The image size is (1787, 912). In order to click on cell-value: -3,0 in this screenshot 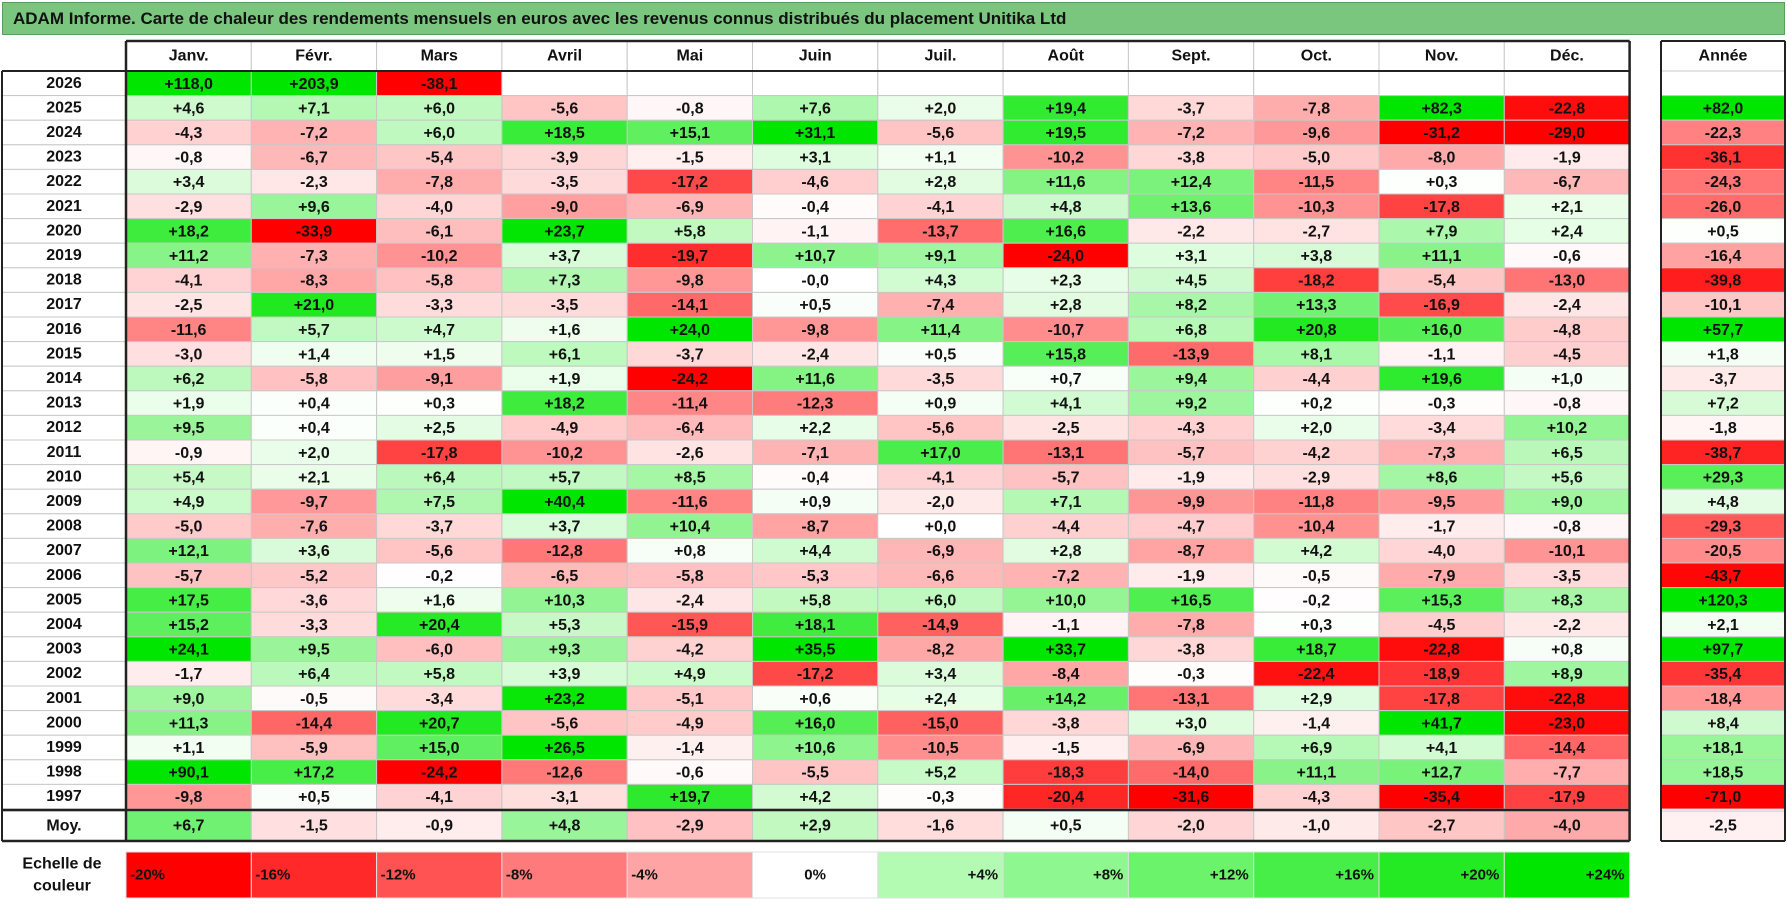, I will do `click(189, 354)`.